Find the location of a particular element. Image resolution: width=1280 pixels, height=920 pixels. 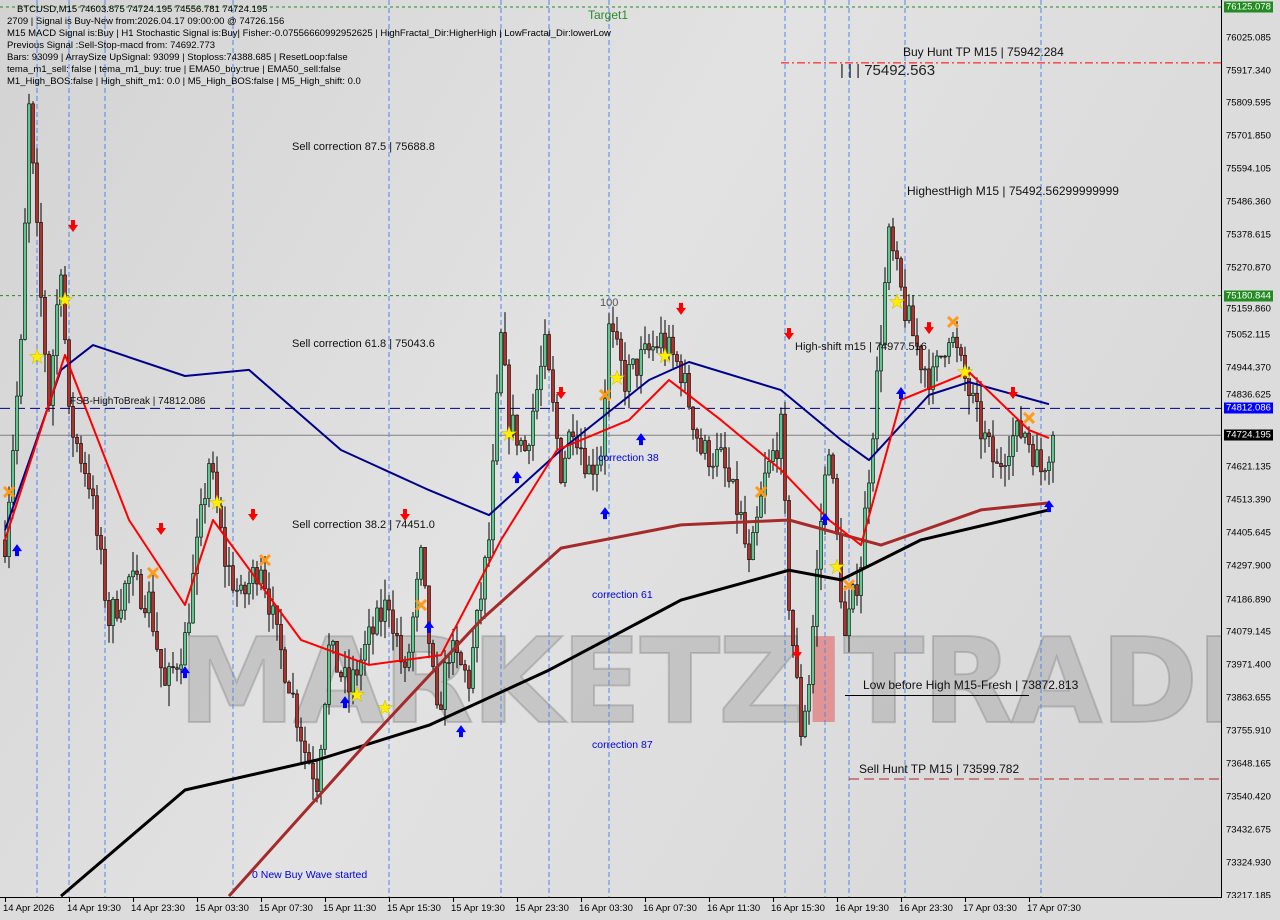

cross-signal-icon is located at coordinates (849, 585).